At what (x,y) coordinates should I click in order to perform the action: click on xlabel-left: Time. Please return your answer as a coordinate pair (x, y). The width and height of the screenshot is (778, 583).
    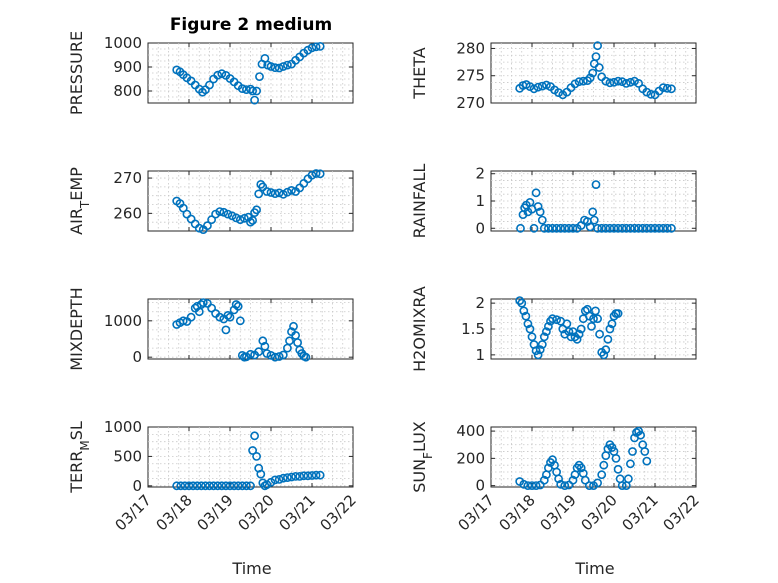
    Looking at the image, I should click on (251, 568).